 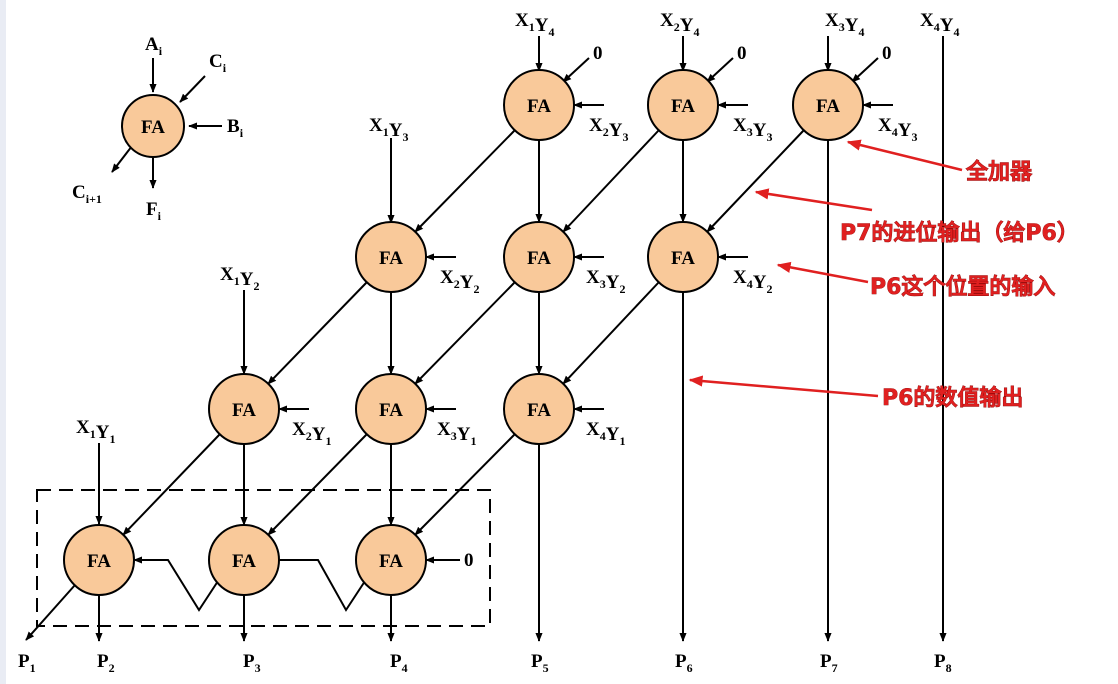 What do you see at coordinates (456, 433) in the screenshot?
I see `input-x3y1: X3Y1` at bounding box center [456, 433].